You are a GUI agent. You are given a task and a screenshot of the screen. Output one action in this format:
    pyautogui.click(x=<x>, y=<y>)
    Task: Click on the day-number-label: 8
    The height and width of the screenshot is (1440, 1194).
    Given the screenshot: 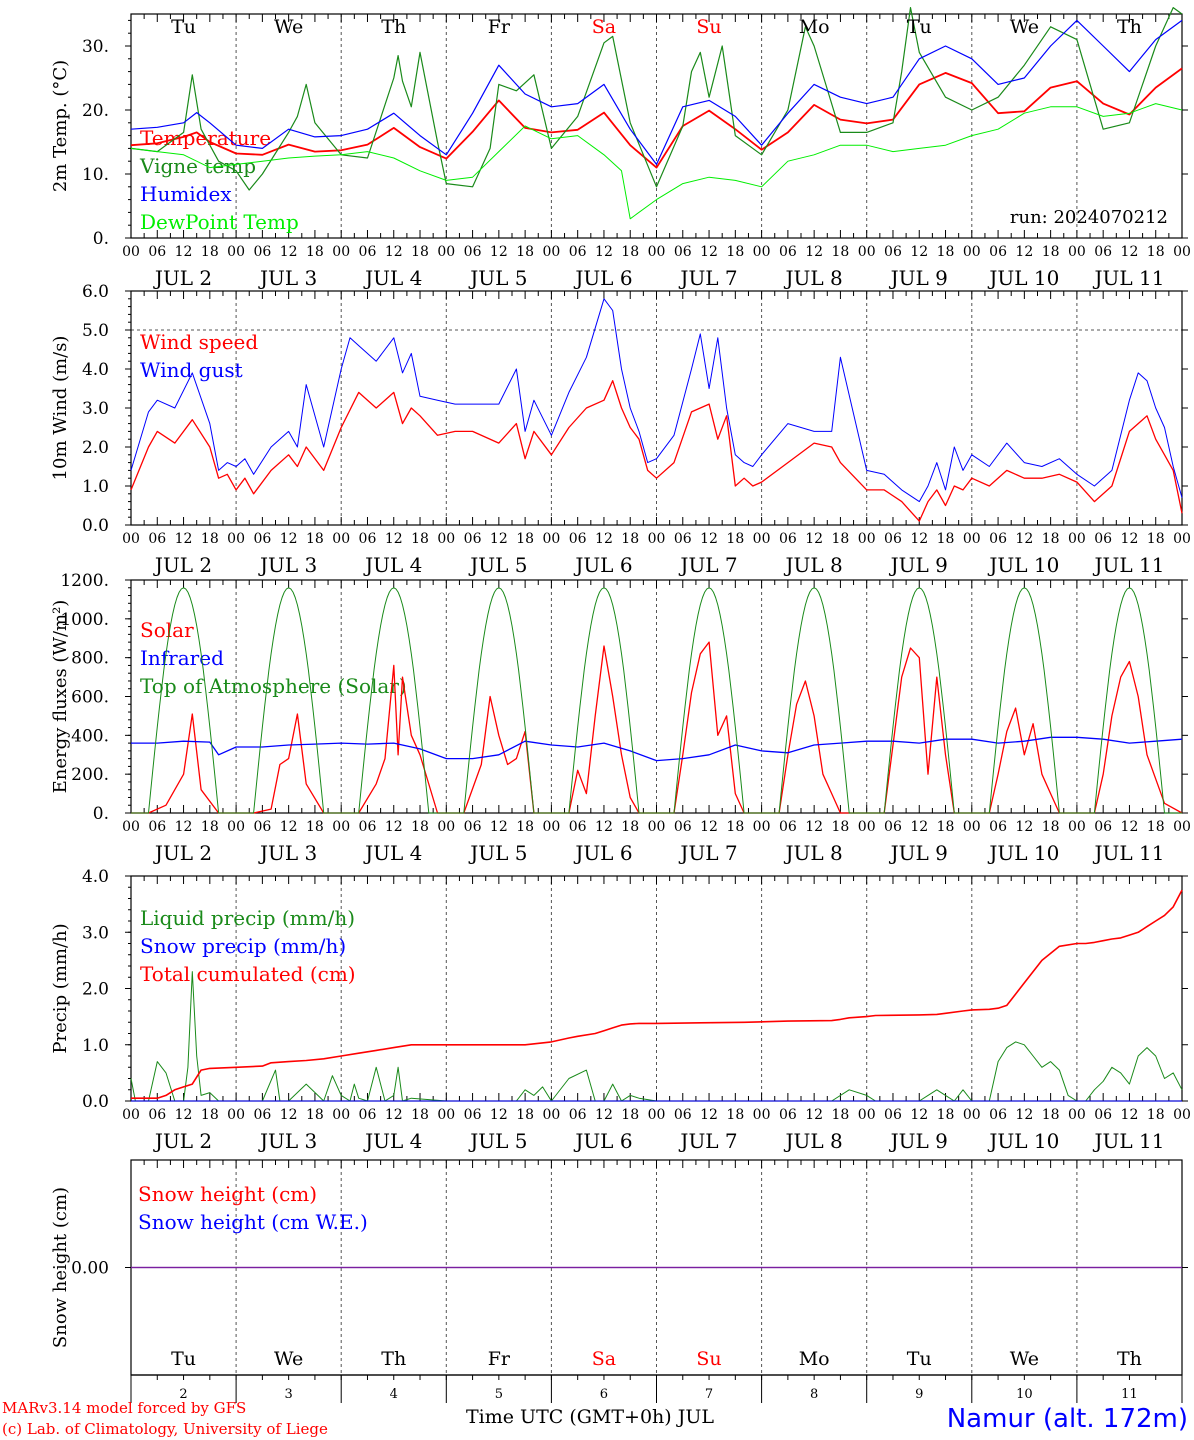 What is the action you would take?
    pyautogui.click(x=814, y=1394)
    